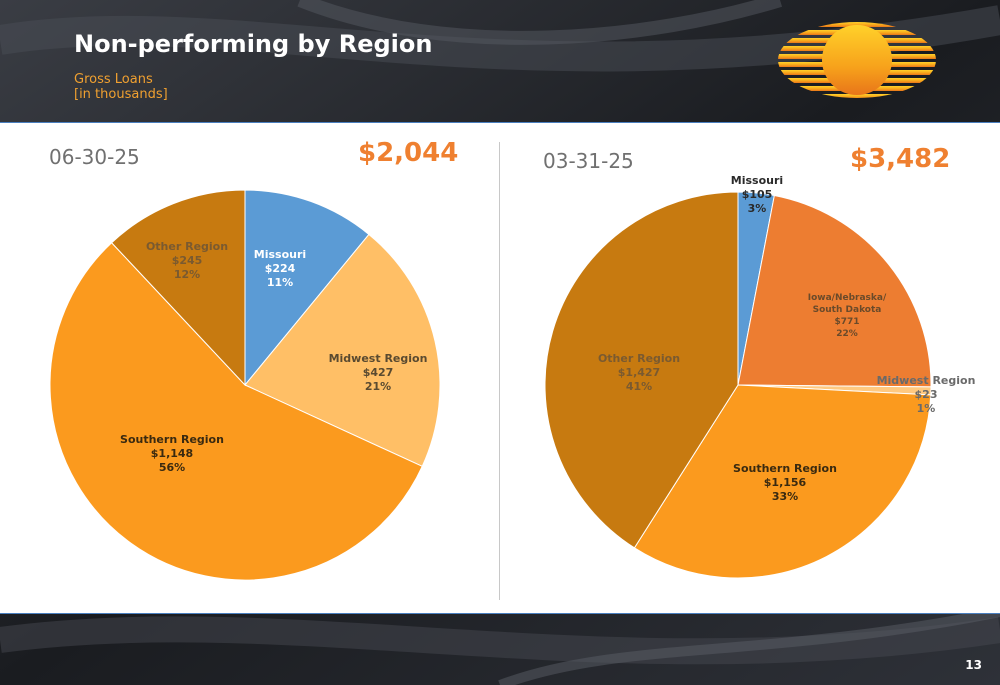 Image resolution: width=1000 pixels, height=685 pixels. I want to click on chart-divider, so click(499, 371).